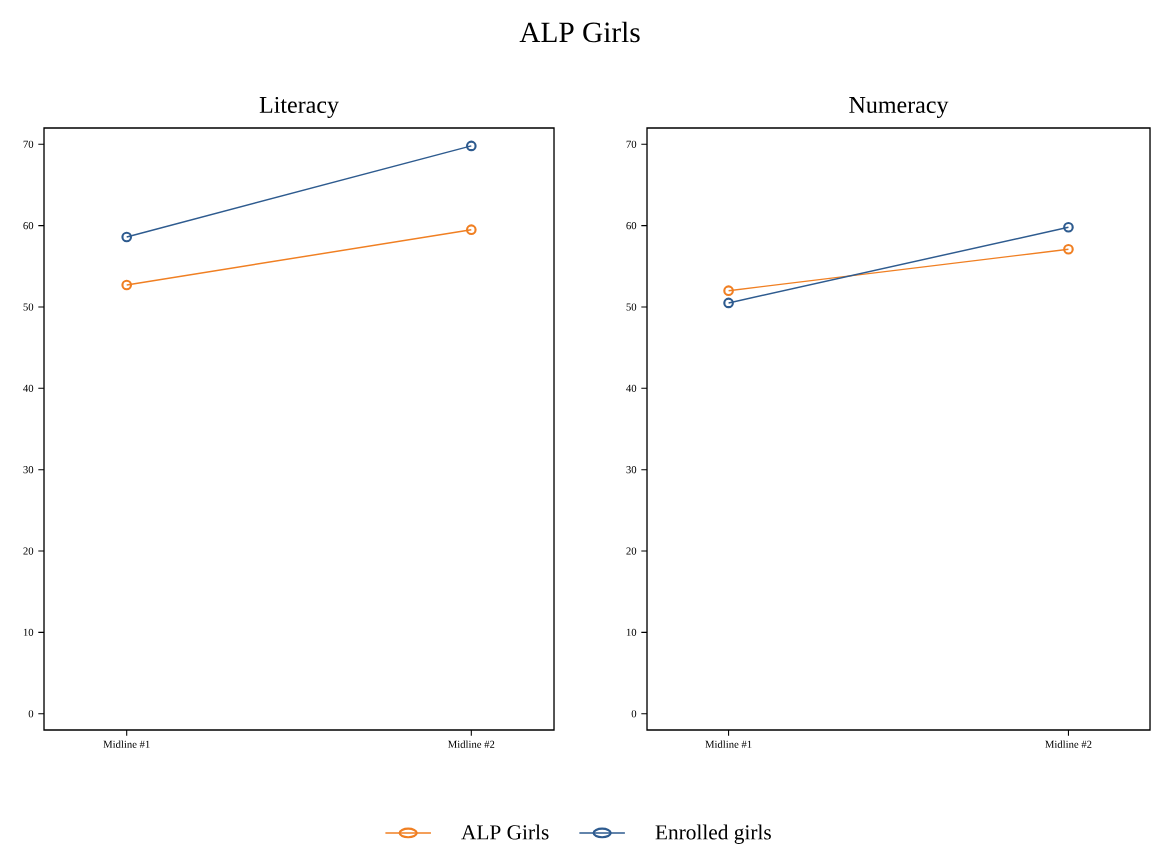 Image resolution: width=1151 pixels, height=850 pixels. Describe the element at coordinates (899, 107) in the screenshot. I see `chart-title: Numeracy` at that location.